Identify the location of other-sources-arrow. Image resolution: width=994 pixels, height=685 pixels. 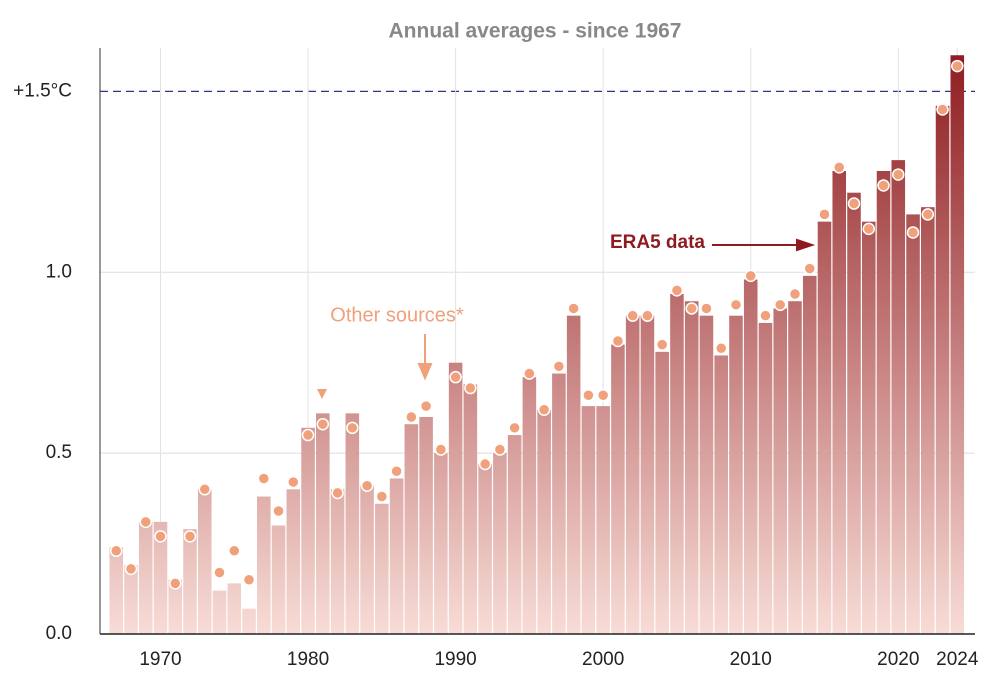
(425, 357).